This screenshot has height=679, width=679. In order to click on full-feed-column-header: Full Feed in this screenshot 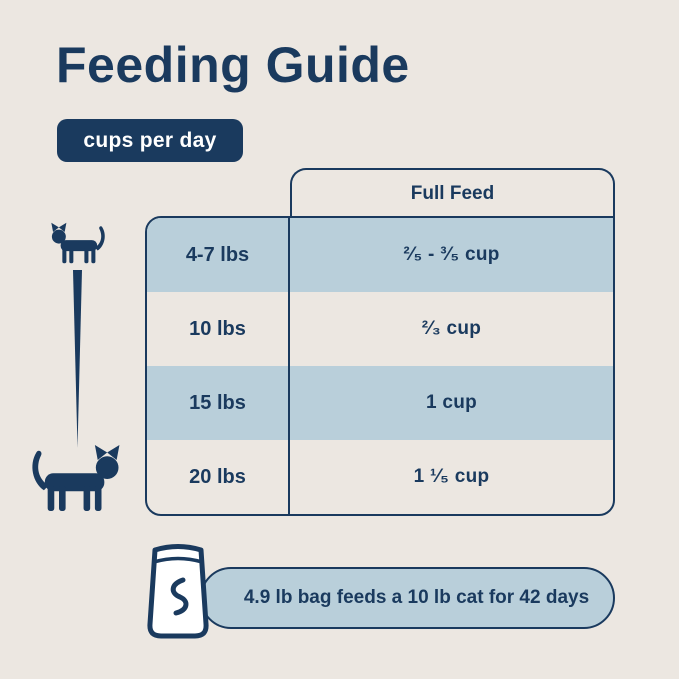, I will do `click(452, 193)`.